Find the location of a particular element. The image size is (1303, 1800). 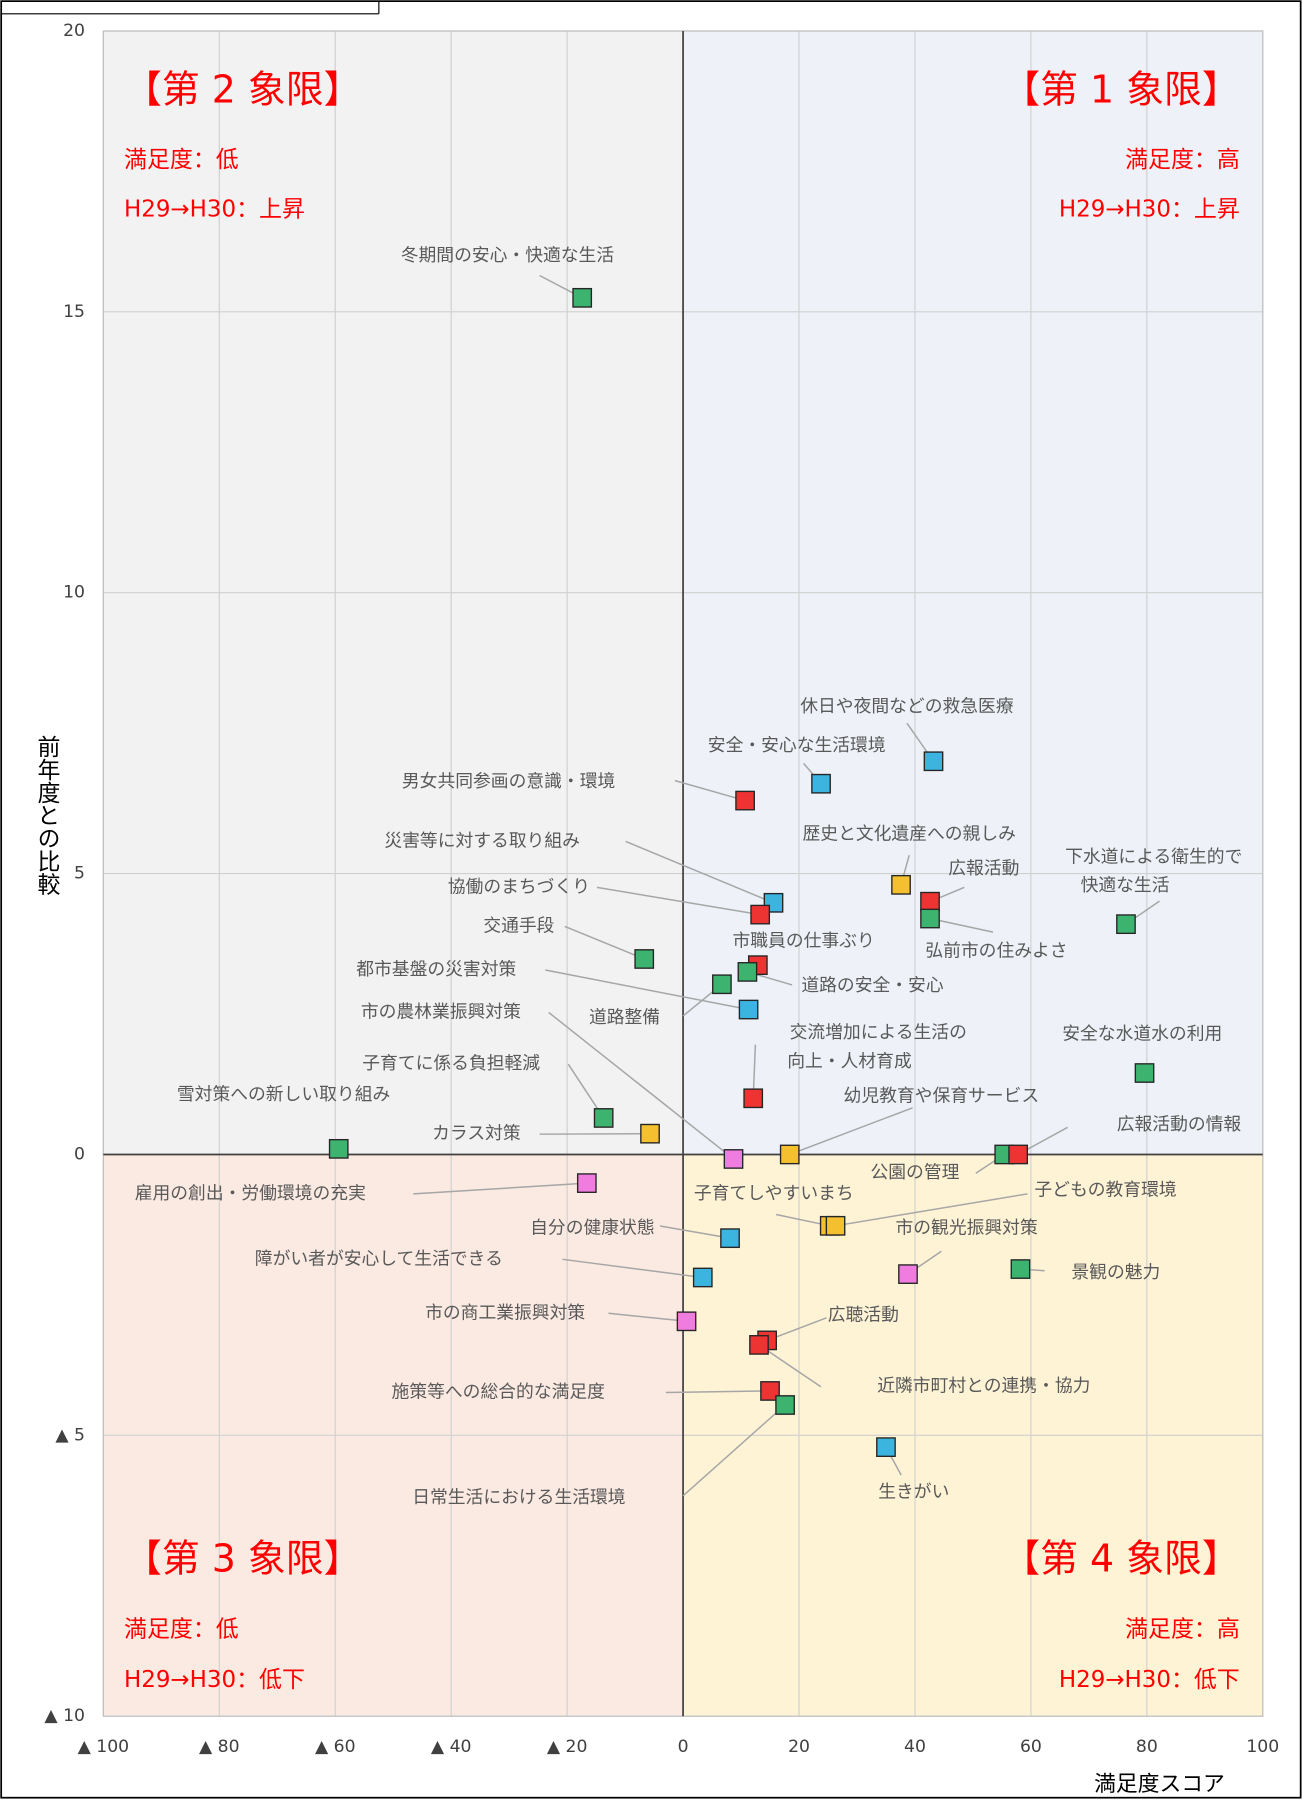

y-axis-label: 前年度との比較 is located at coordinates (46, 815).